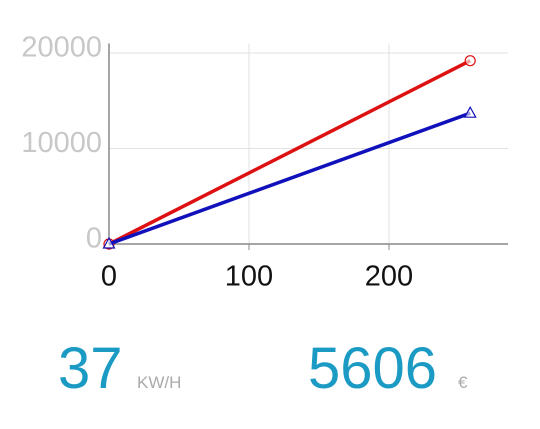 Image resolution: width=540 pixels, height=429 pixels. What do you see at coordinates (94, 239) in the screenshot?
I see `y-tick-label: 0` at bounding box center [94, 239].